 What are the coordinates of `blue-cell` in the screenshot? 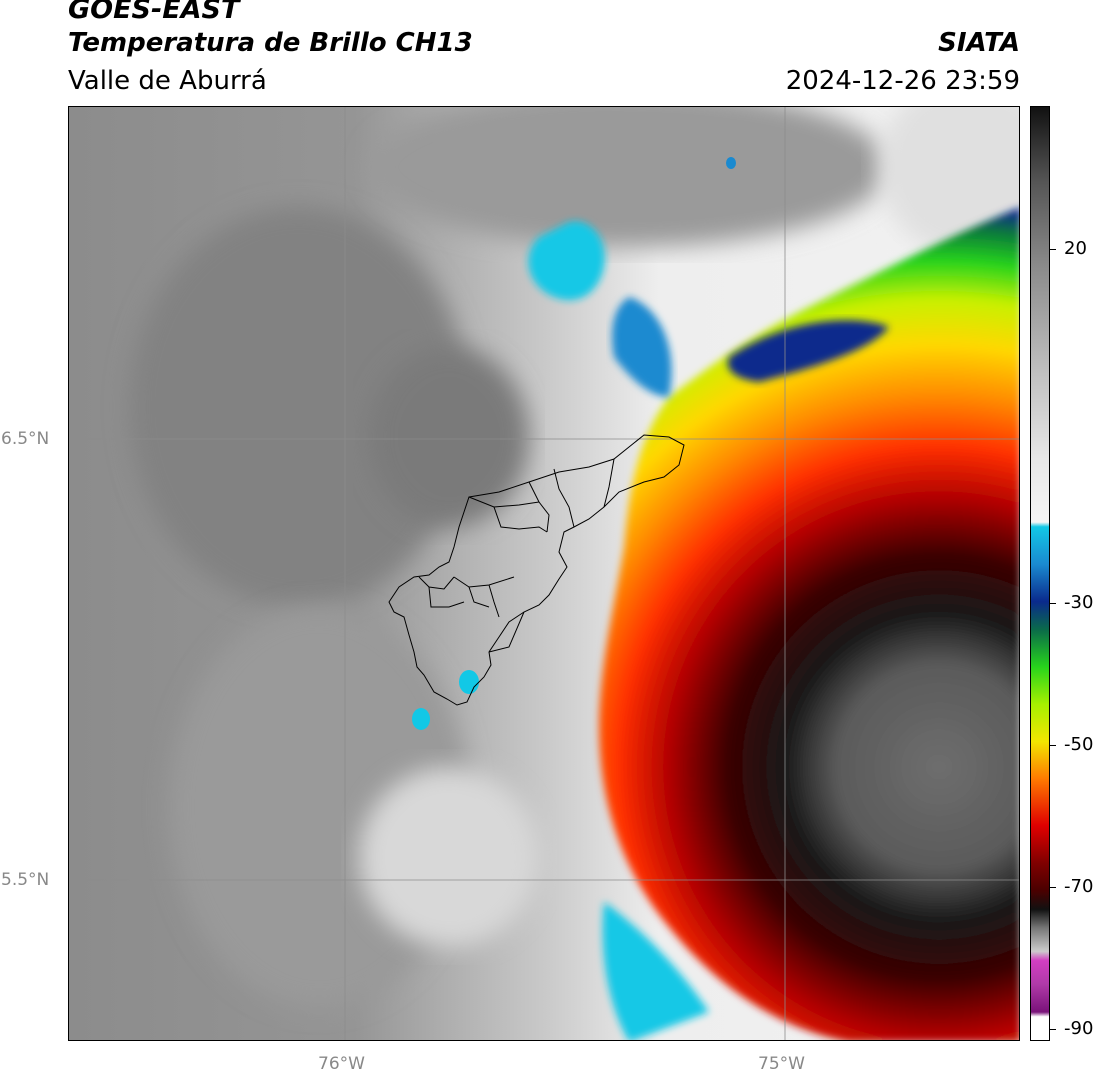 It's located at (642, 347).